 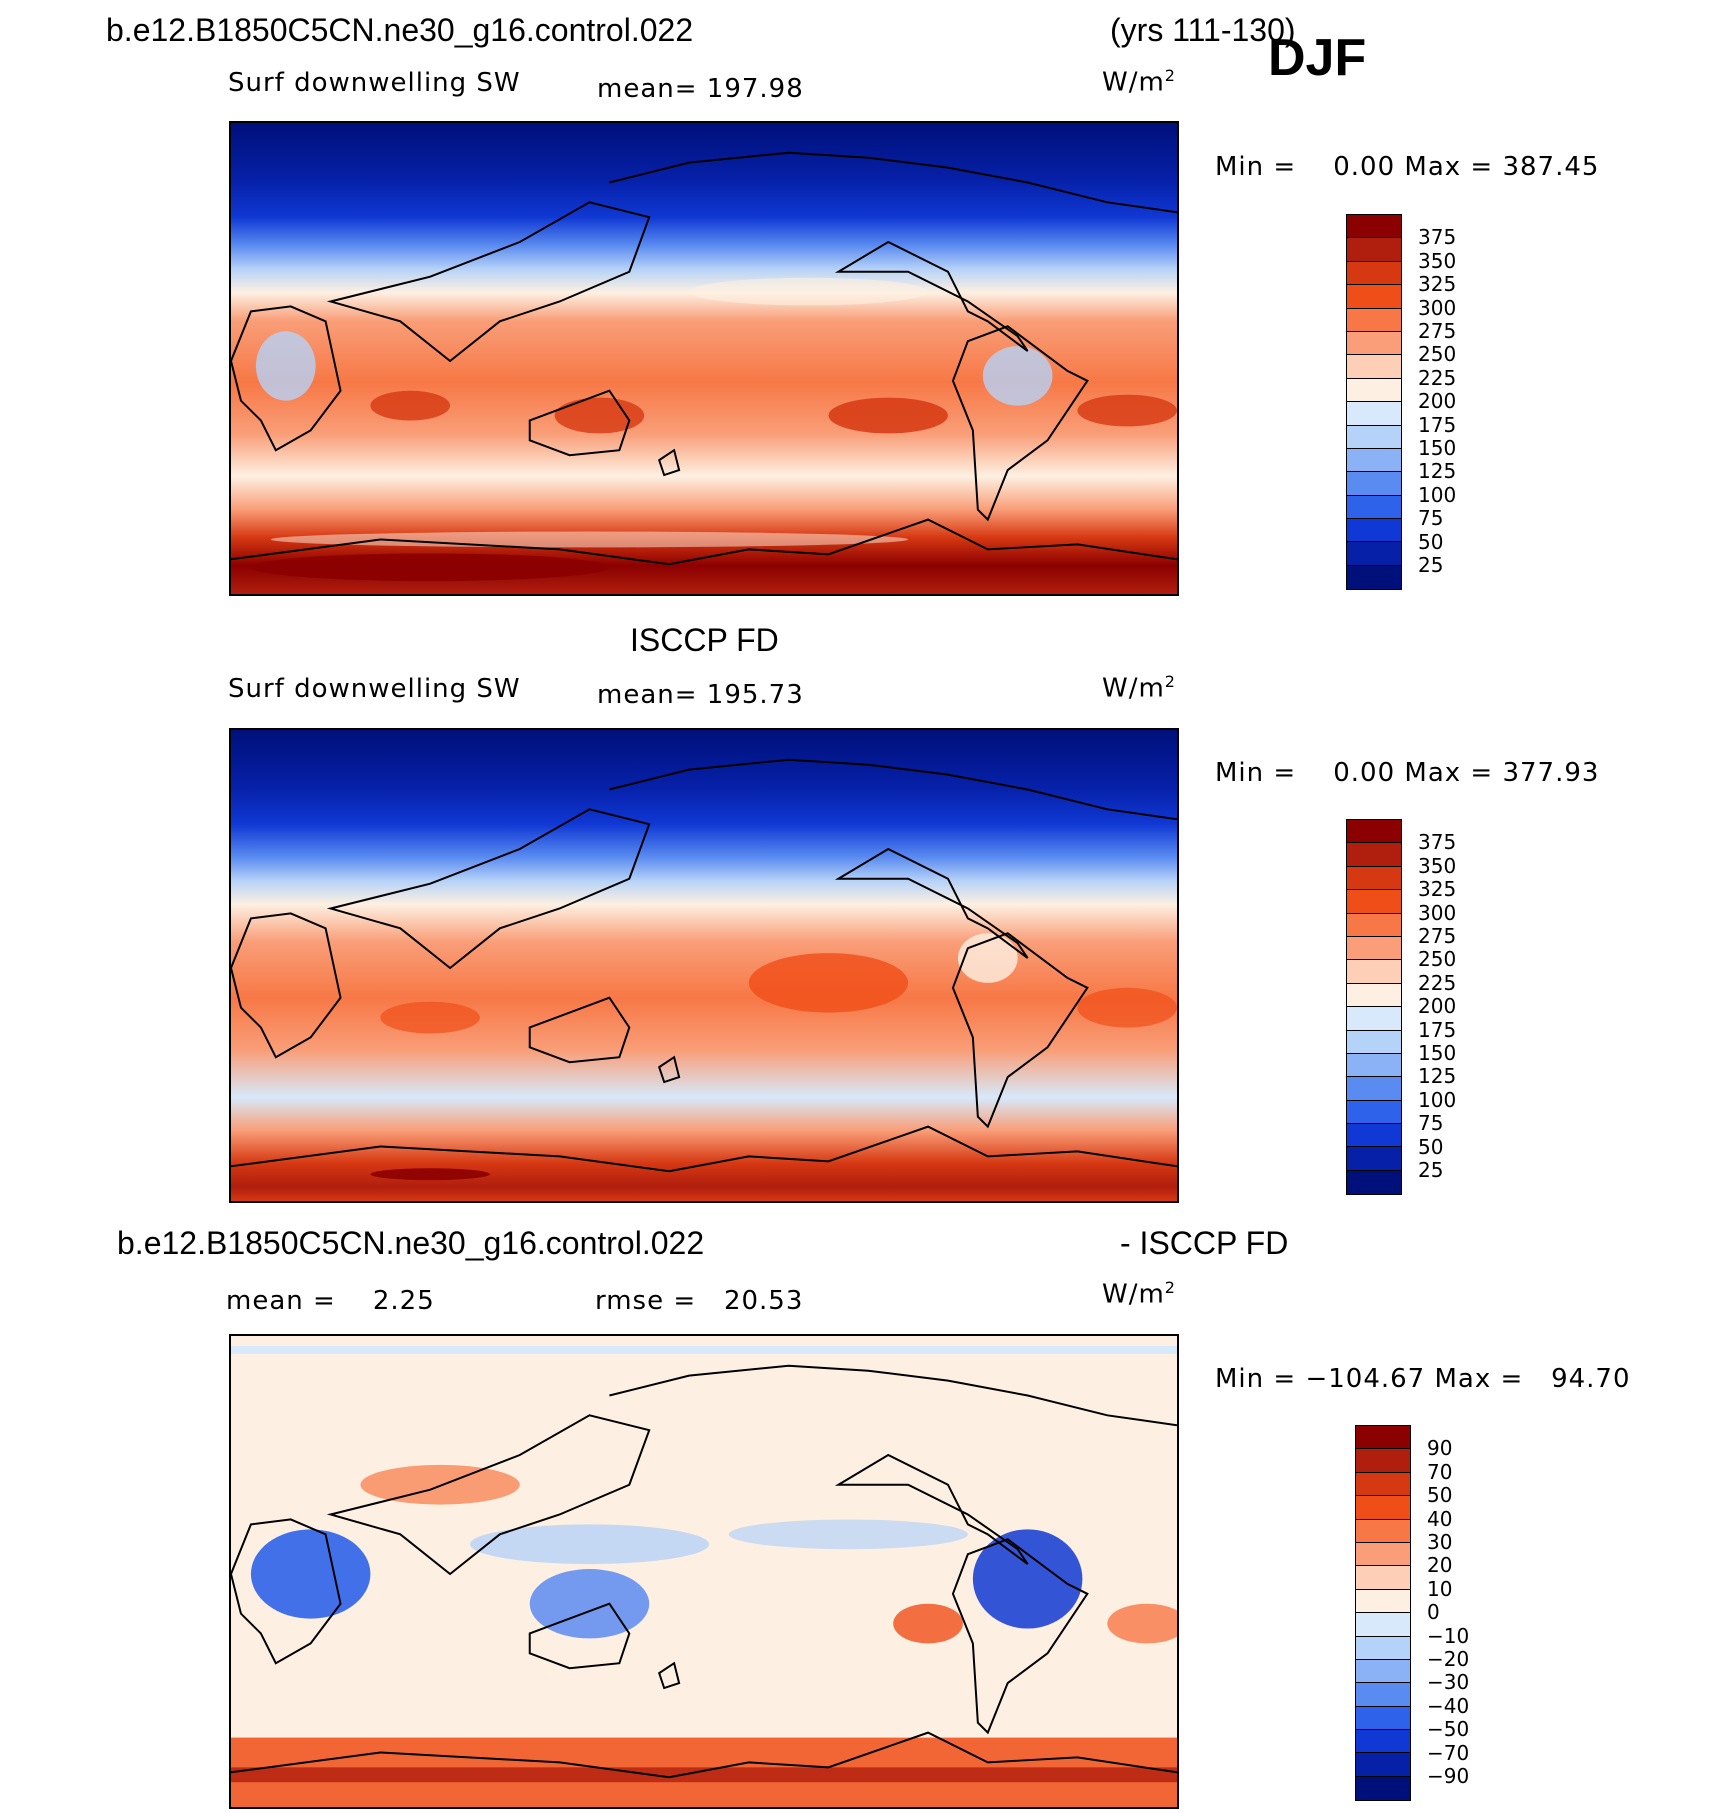 I want to click on panel3-minmax: Min = −104.67 Max = 94.70, so click(x=1423, y=1379).